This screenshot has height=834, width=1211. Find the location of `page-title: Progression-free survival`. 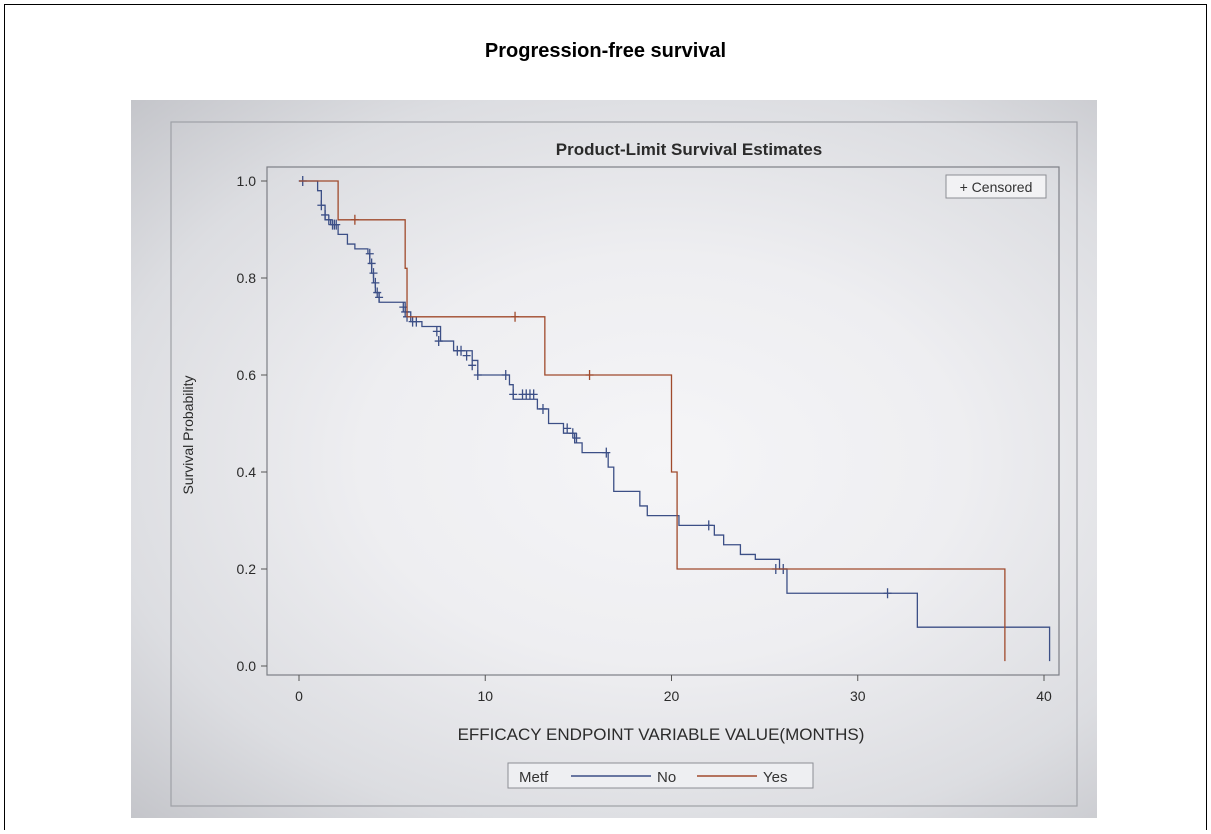

page-title: Progression-free survival is located at coordinates (605, 51).